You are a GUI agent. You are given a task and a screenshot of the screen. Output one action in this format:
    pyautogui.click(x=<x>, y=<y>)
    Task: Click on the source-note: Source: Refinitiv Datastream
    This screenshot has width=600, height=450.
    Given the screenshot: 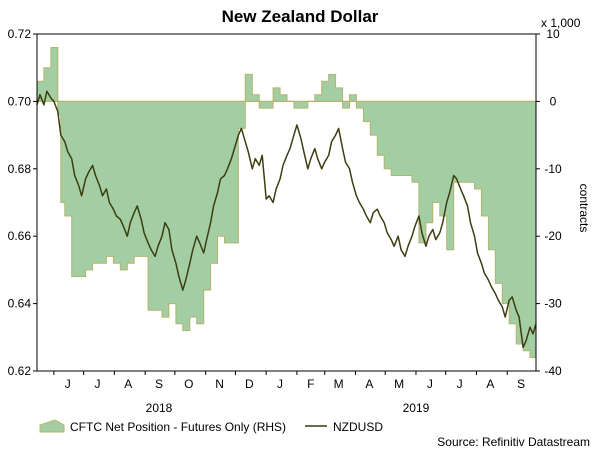 What is the action you would take?
    pyautogui.click(x=513, y=442)
    